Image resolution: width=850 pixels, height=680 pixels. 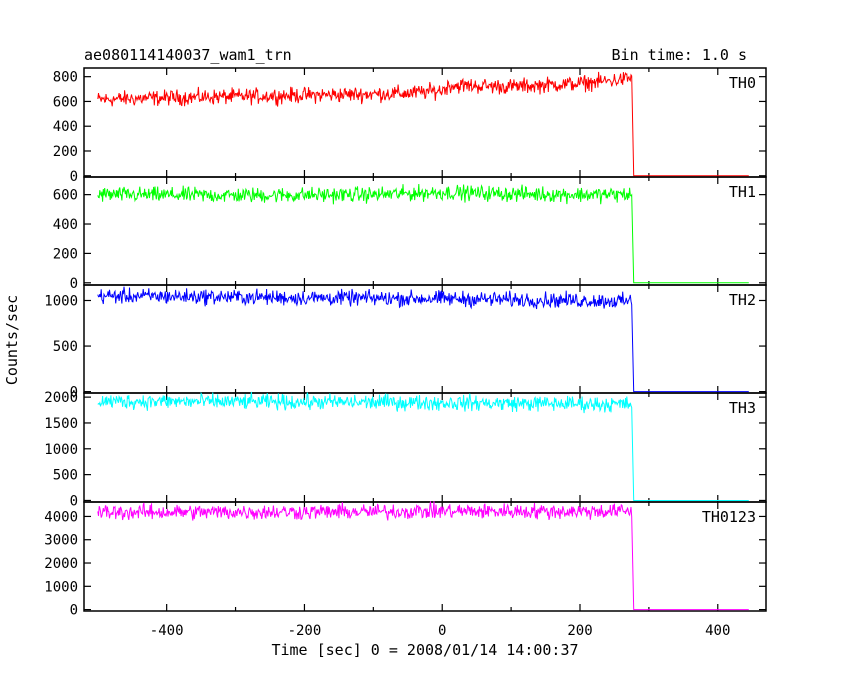 I want to click on series-line-th0123, so click(x=423, y=556).